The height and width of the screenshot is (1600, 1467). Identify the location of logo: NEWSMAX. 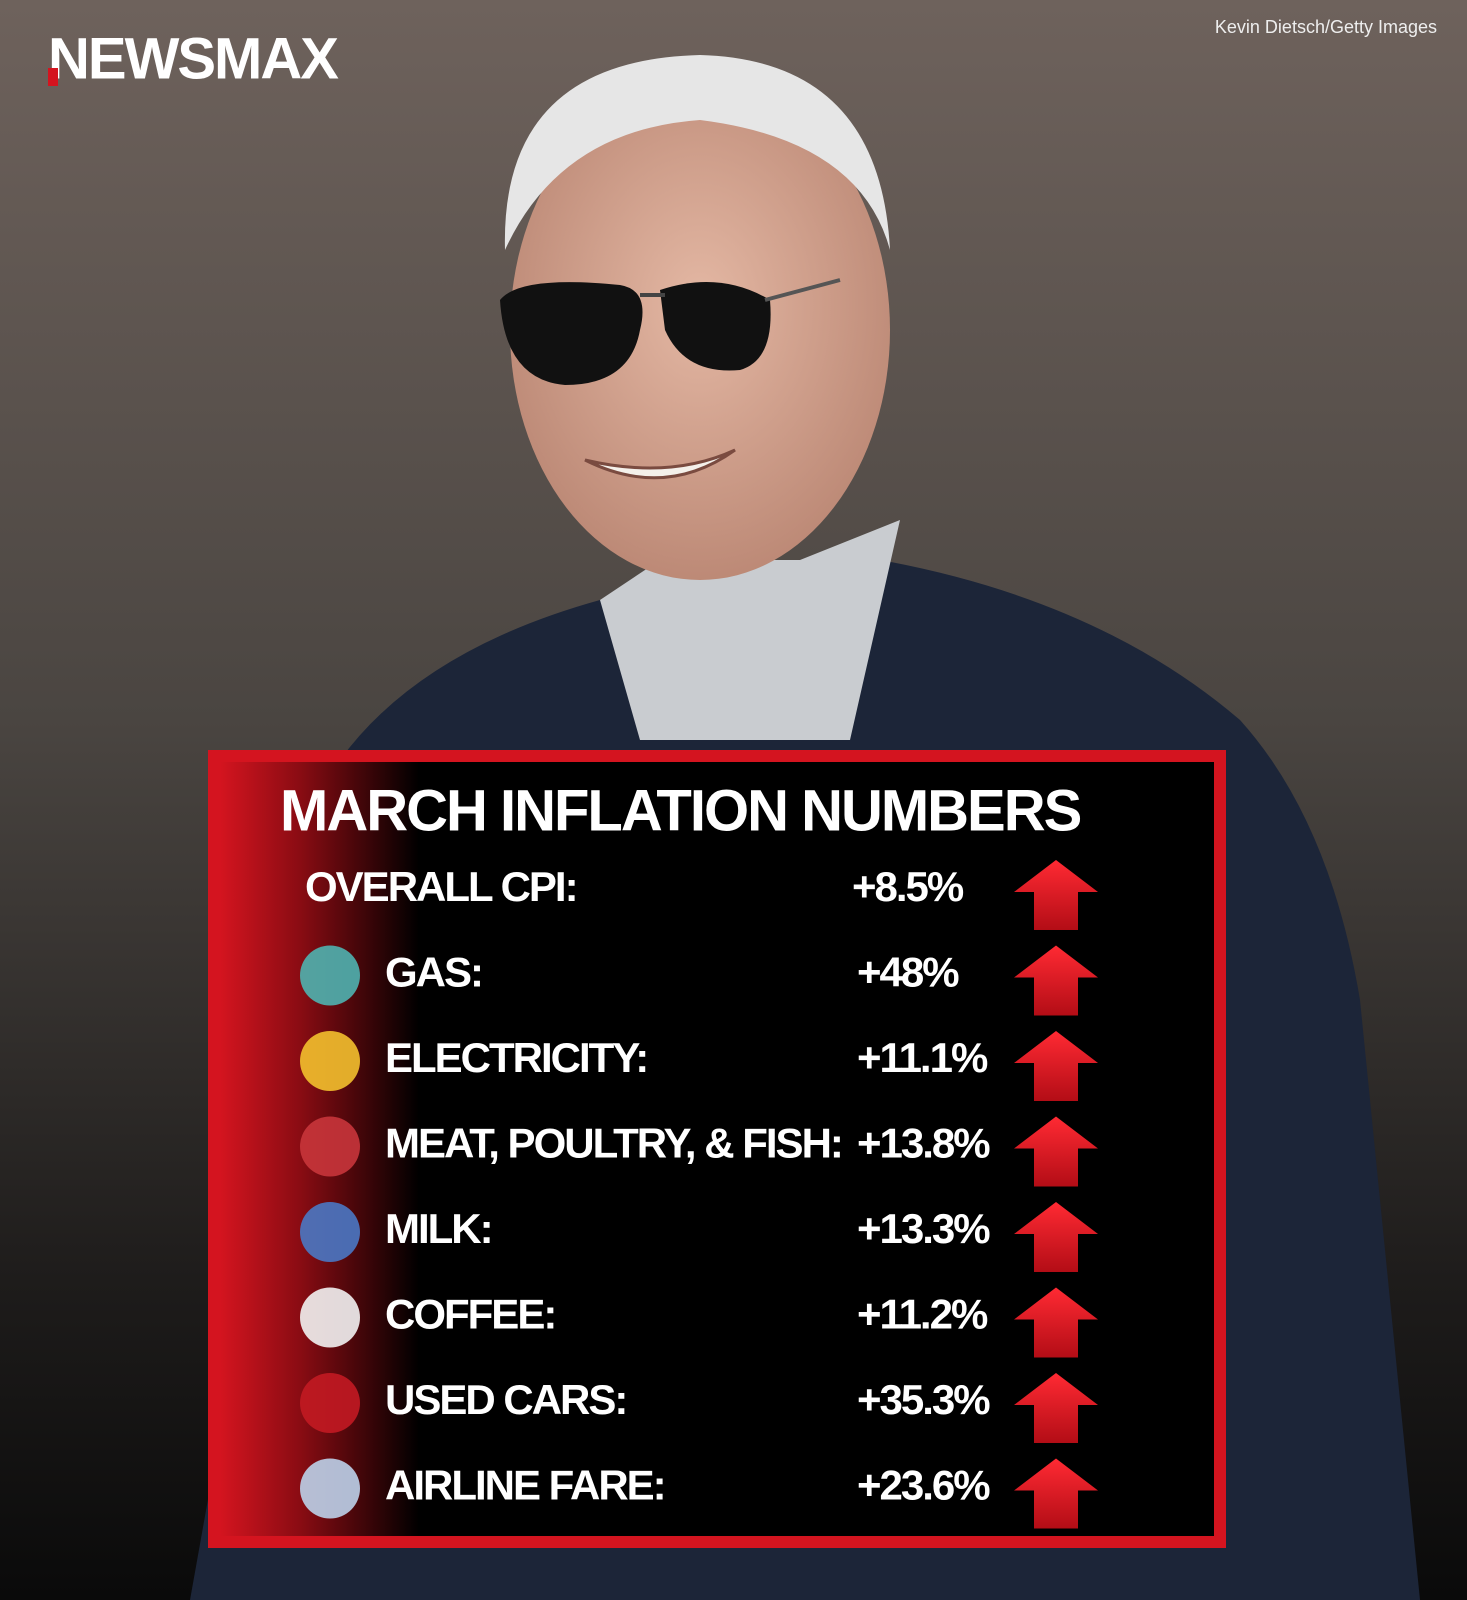
(193, 58).